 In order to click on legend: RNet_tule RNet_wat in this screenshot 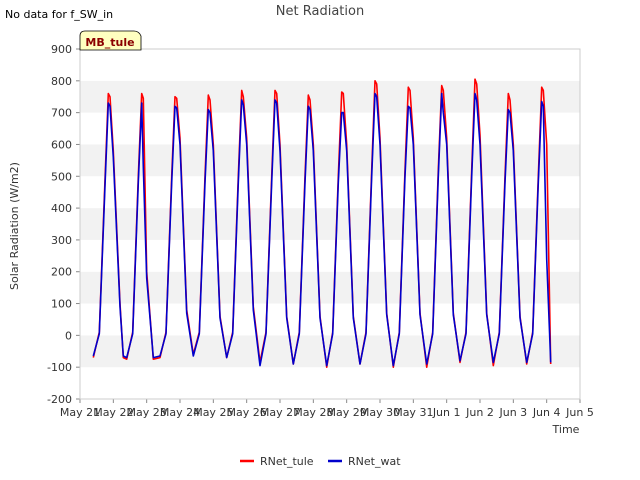, I will do `click(320, 461)`.